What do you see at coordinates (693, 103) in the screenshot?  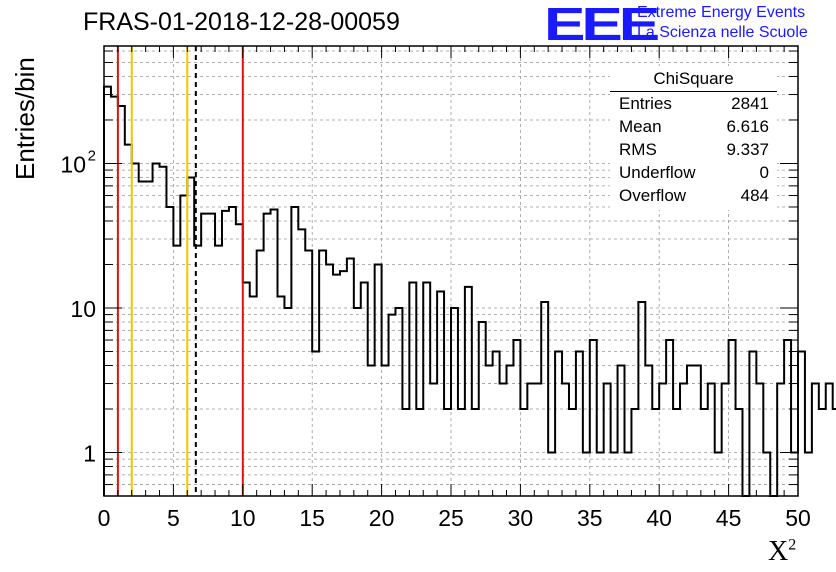 I see `stats-row-entries: Entries 2841` at bounding box center [693, 103].